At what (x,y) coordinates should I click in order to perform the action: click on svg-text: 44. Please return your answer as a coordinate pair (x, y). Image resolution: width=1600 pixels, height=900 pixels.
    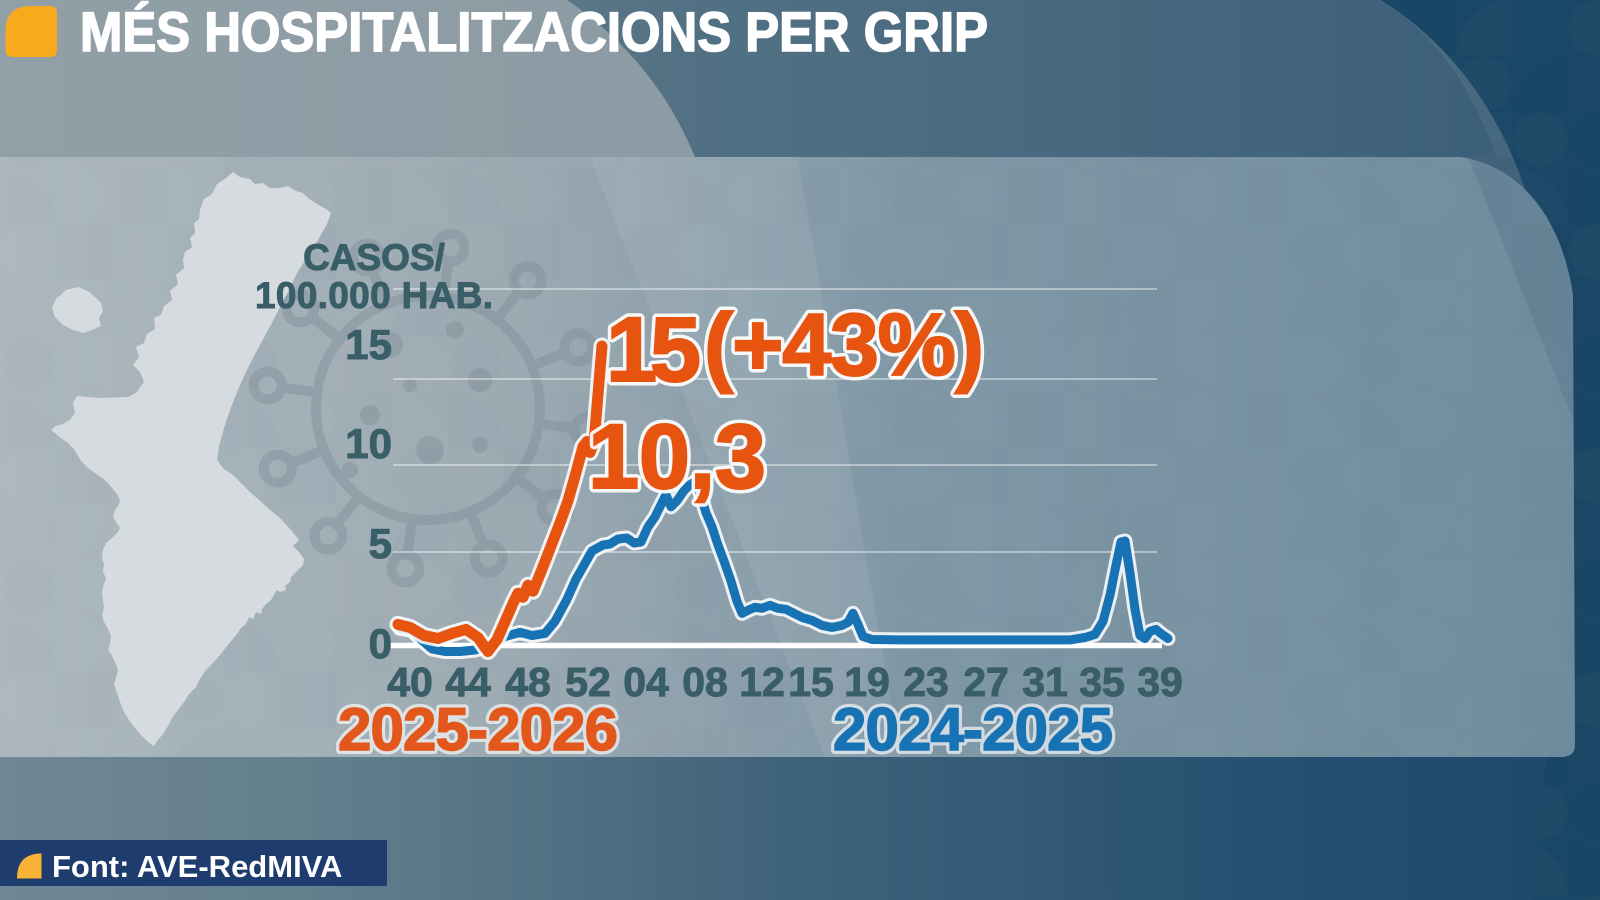
    Looking at the image, I should click on (468, 682).